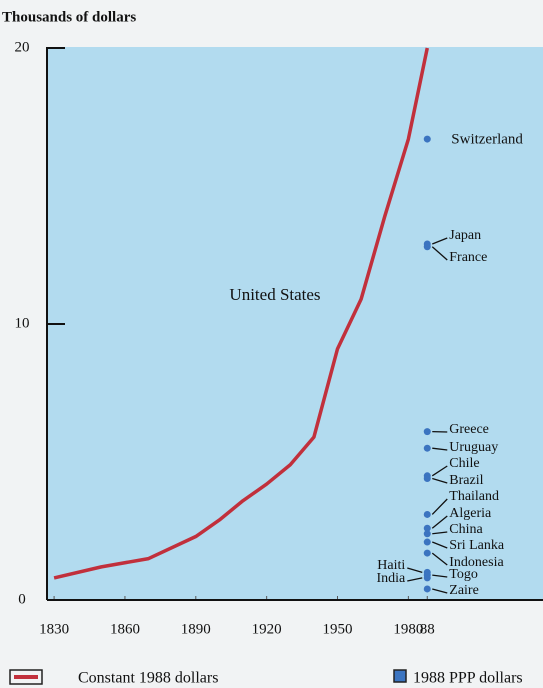 This screenshot has width=543, height=688. I want to click on legend-swatch, so click(400, 676).